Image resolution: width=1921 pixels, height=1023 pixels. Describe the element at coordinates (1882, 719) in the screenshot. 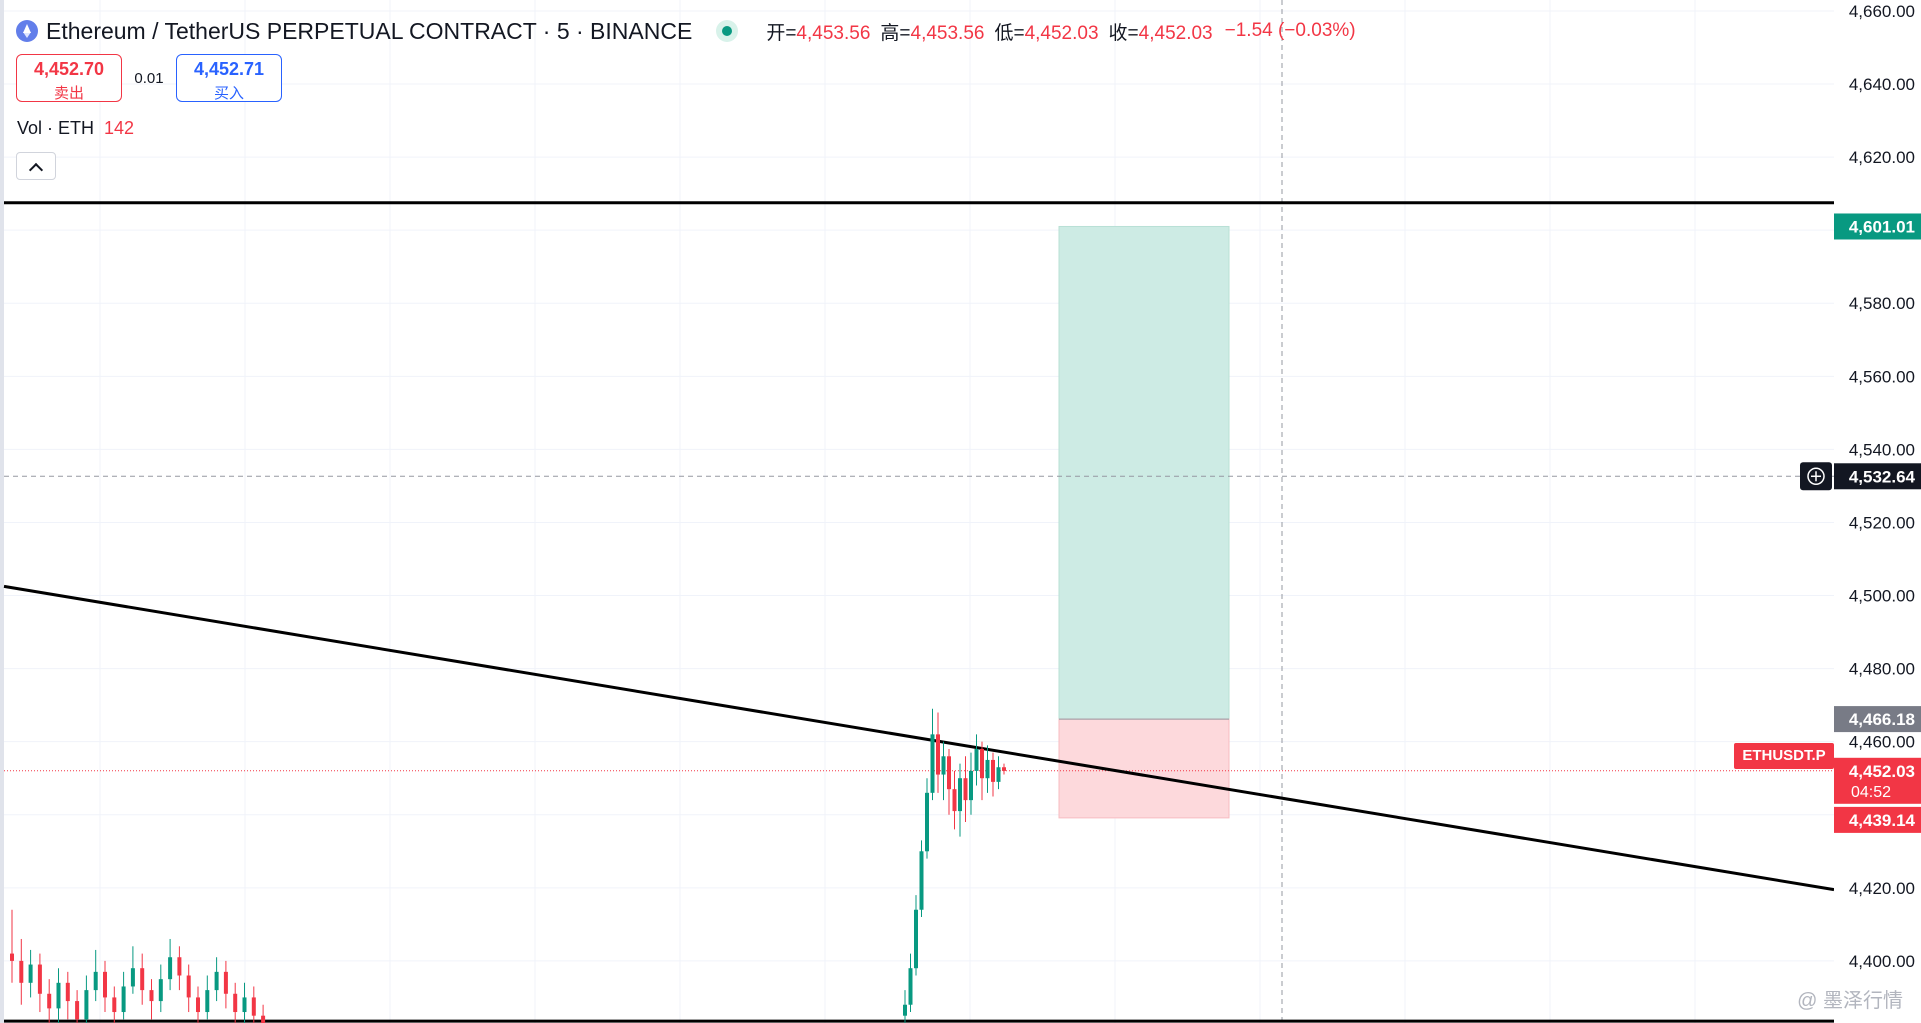

I see `entry-price-label-text: 4,466.18` at that location.